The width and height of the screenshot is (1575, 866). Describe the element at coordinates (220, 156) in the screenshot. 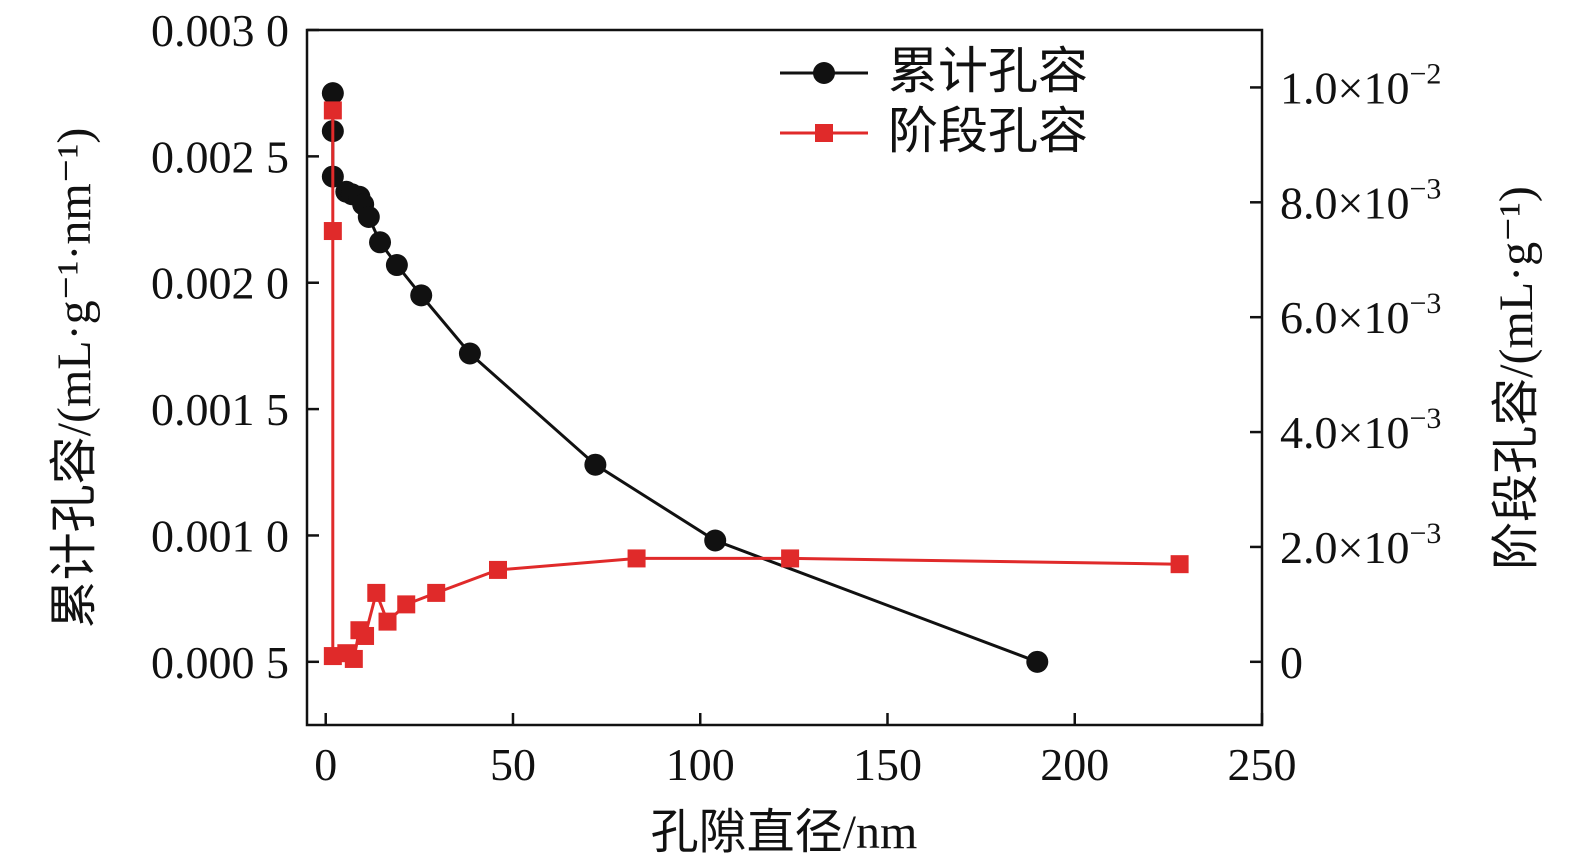

I see `left-y-tick-label: 0.002 5` at that location.